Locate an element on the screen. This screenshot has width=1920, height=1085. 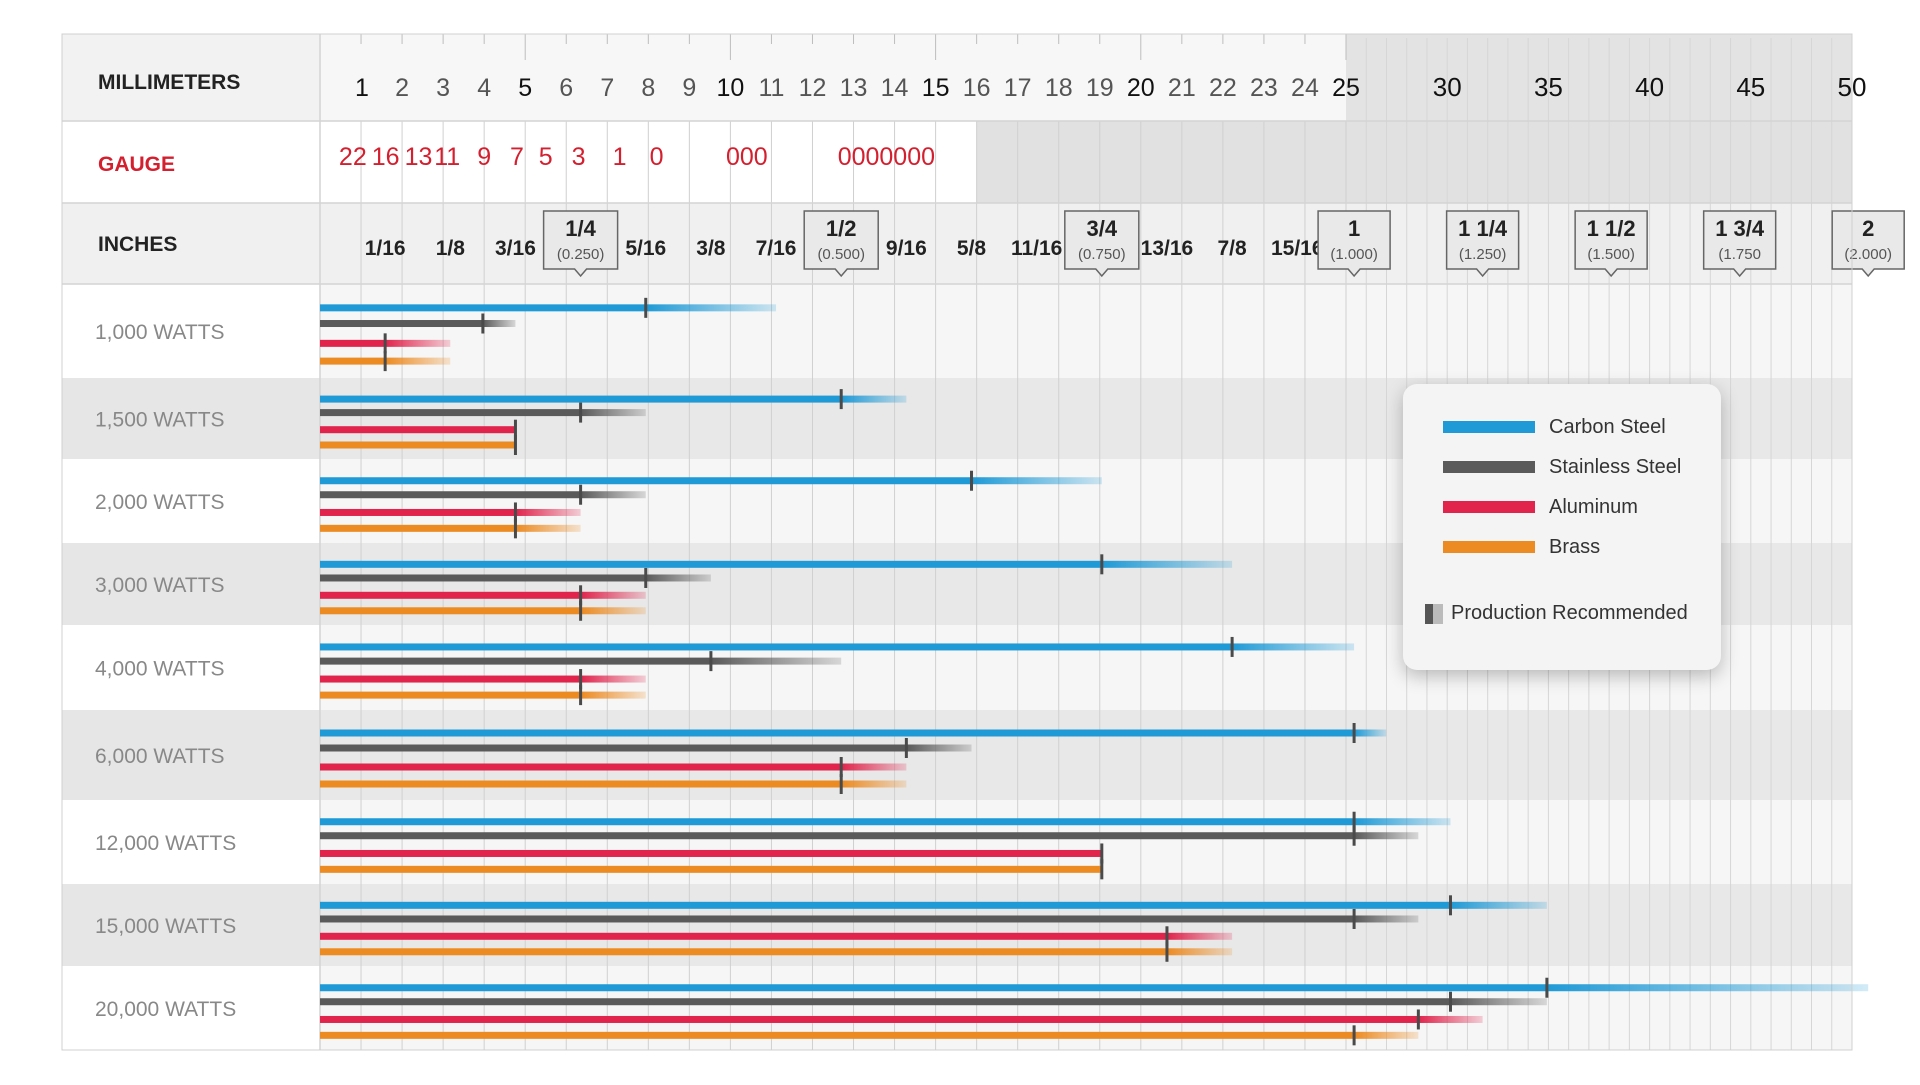
gauge-tick-label: 0000000 is located at coordinates (886, 157).